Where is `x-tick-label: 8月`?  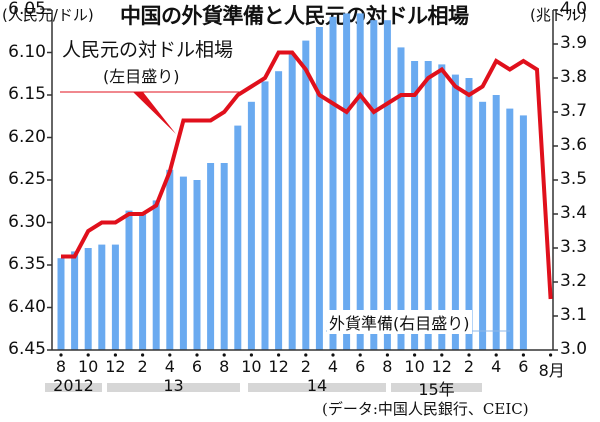
x-tick-label: 8月 is located at coordinates (551, 370).